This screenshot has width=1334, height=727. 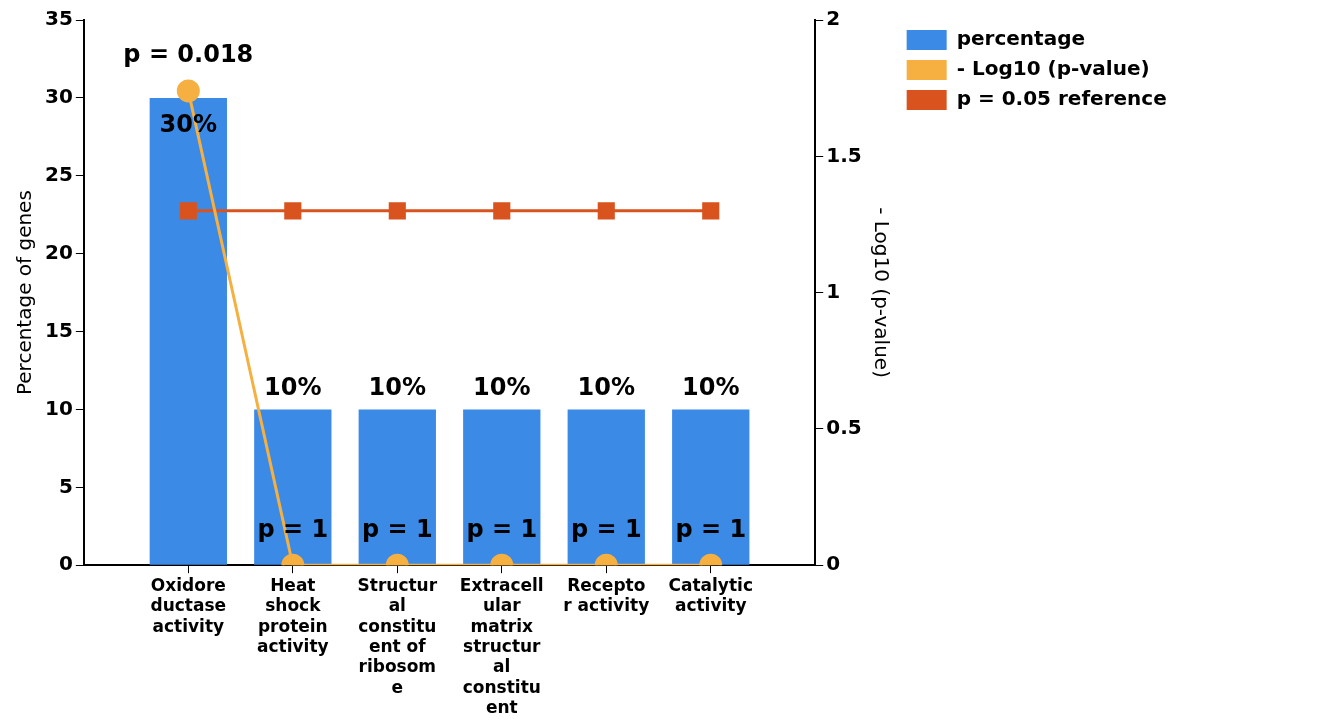 What do you see at coordinates (292, 615) in the screenshot?
I see `x-tick-label: Heat shock protein activity` at bounding box center [292, 615].